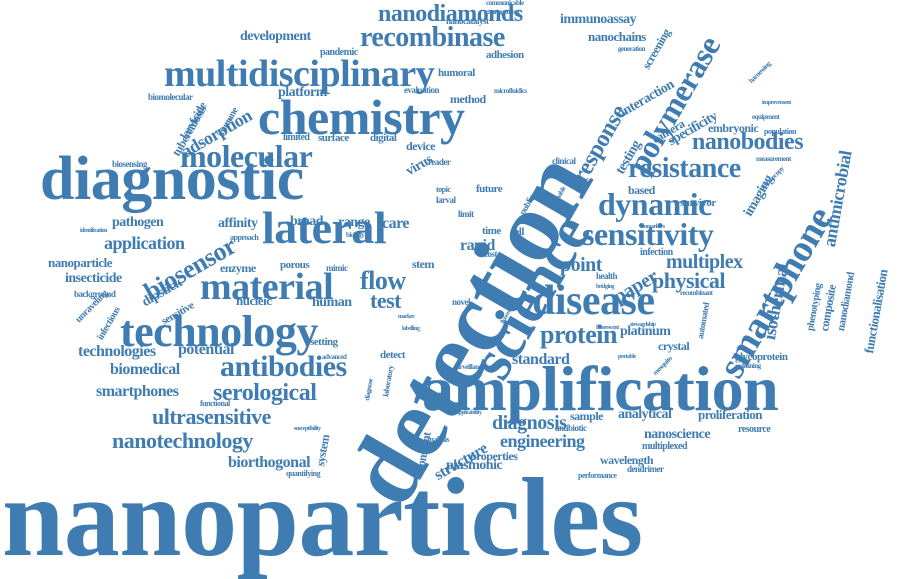 The width and height of the screenshot is (900, 579). I want to click on word-nanoparticle: nanoparticle, so click(80, 262).